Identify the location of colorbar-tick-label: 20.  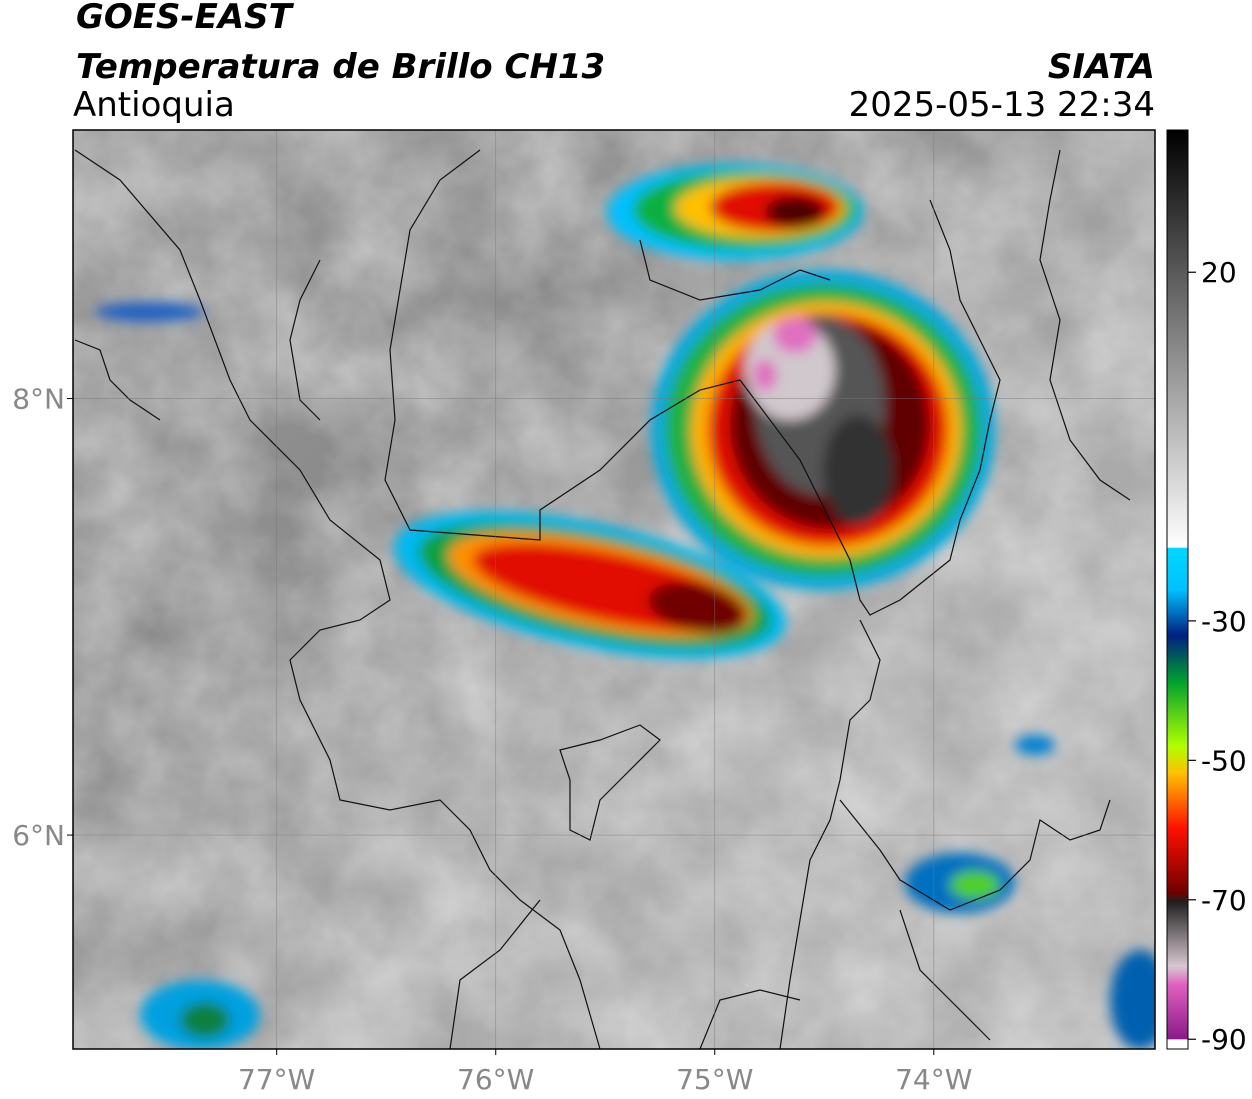
(1219, 272).